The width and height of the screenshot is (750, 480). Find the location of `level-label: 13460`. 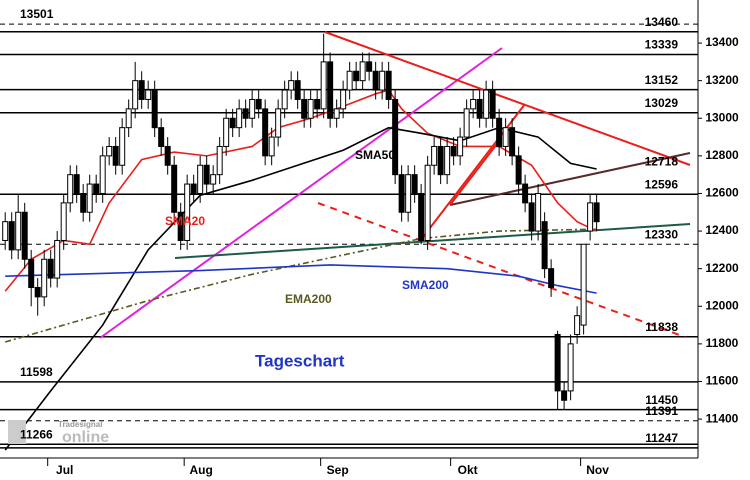

level-label: 13460 is located at coordinates (662, 22).